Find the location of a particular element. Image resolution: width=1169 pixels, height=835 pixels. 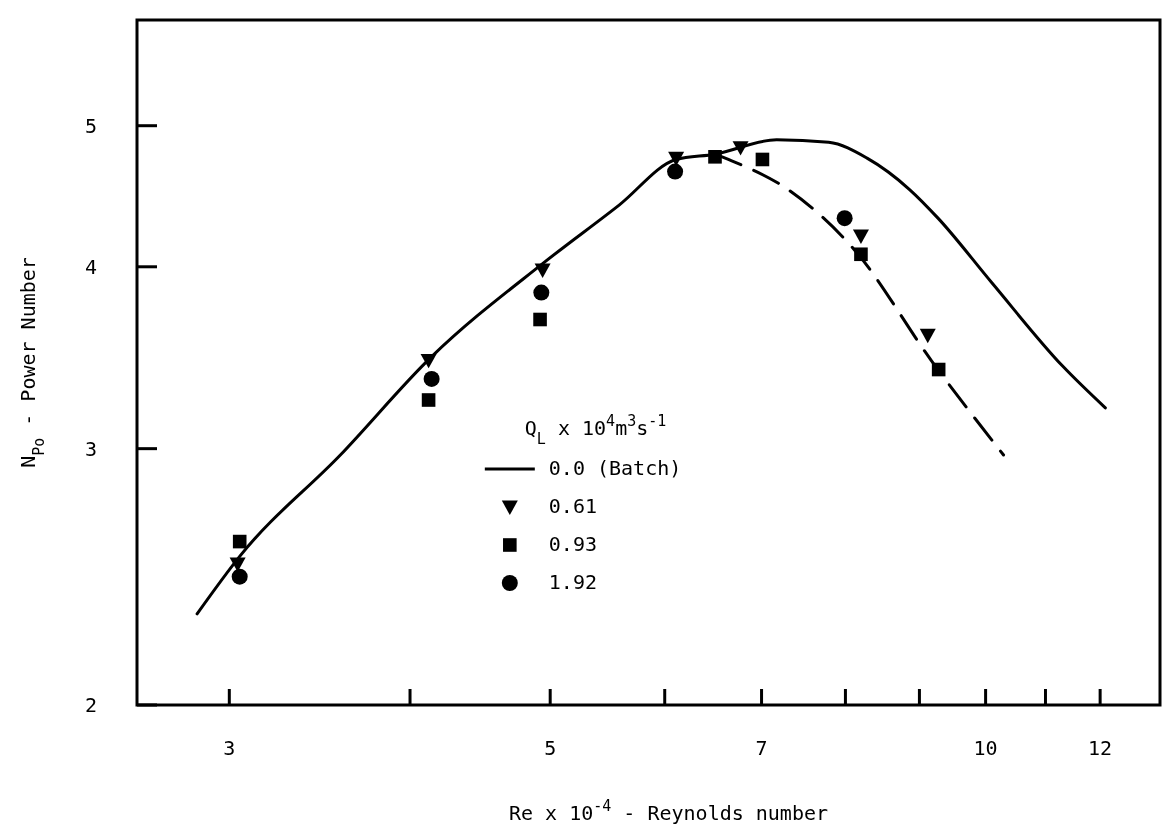

legend-label: 0.0 (Batch) is located at coordinates (615, 468).